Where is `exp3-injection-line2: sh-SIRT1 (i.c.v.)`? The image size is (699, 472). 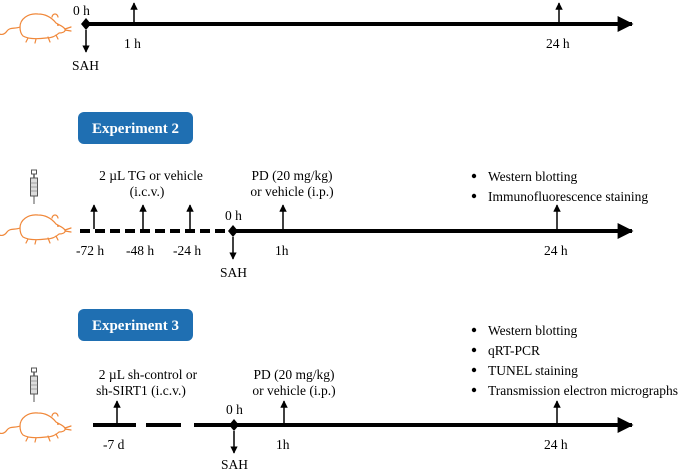 exp3-injection-line2: sh-SIRT1 (i.c.v.) is located at coordinates (141, 390).